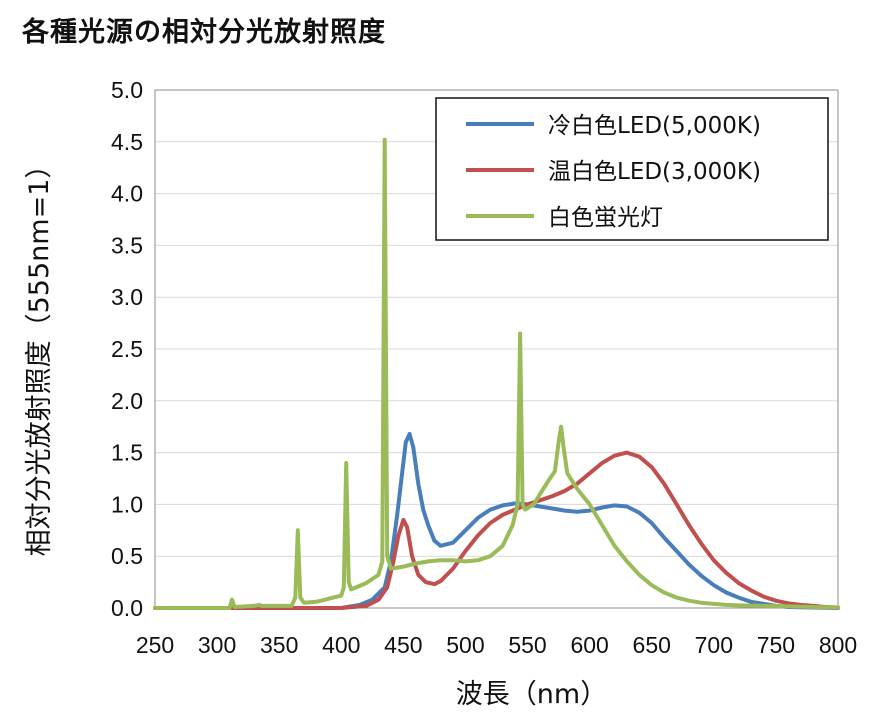 The image size is (889, 726). I want to click on x-tick-label: 650, so click(652, 645).